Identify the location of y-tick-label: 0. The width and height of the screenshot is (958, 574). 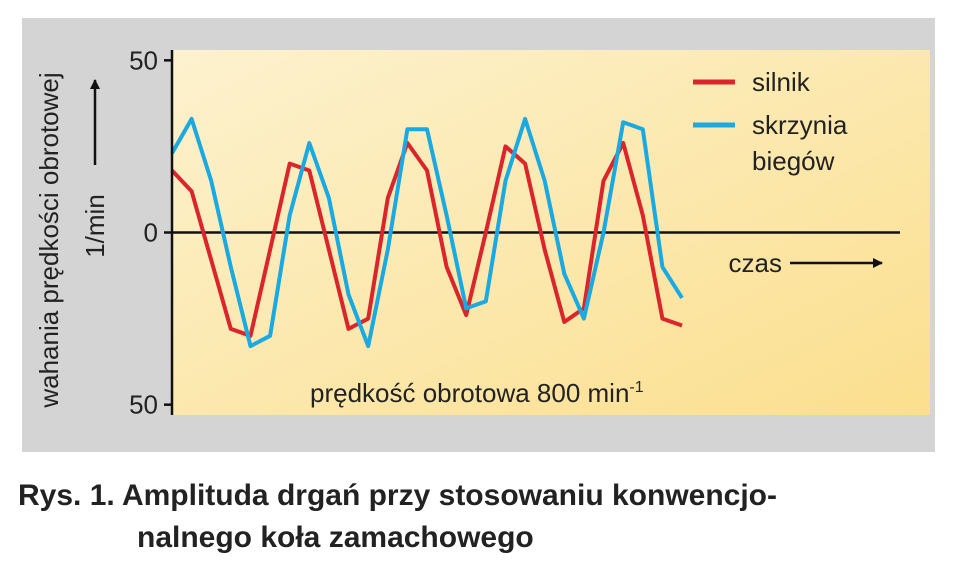
(151, 233).